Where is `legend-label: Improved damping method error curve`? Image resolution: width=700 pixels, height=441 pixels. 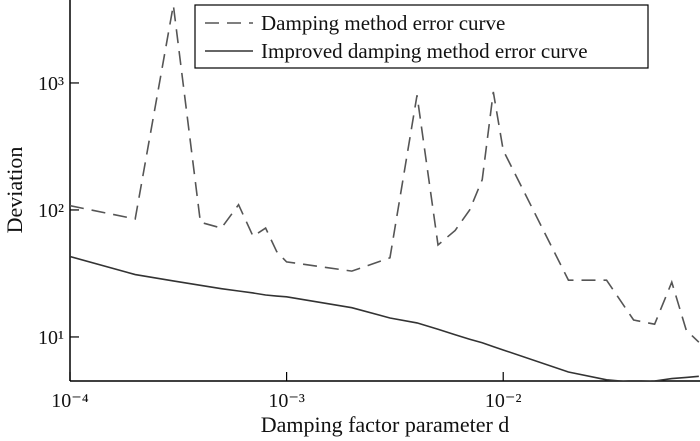
legend-label: Improved damping method error curve is located at coordinates (424, 51).